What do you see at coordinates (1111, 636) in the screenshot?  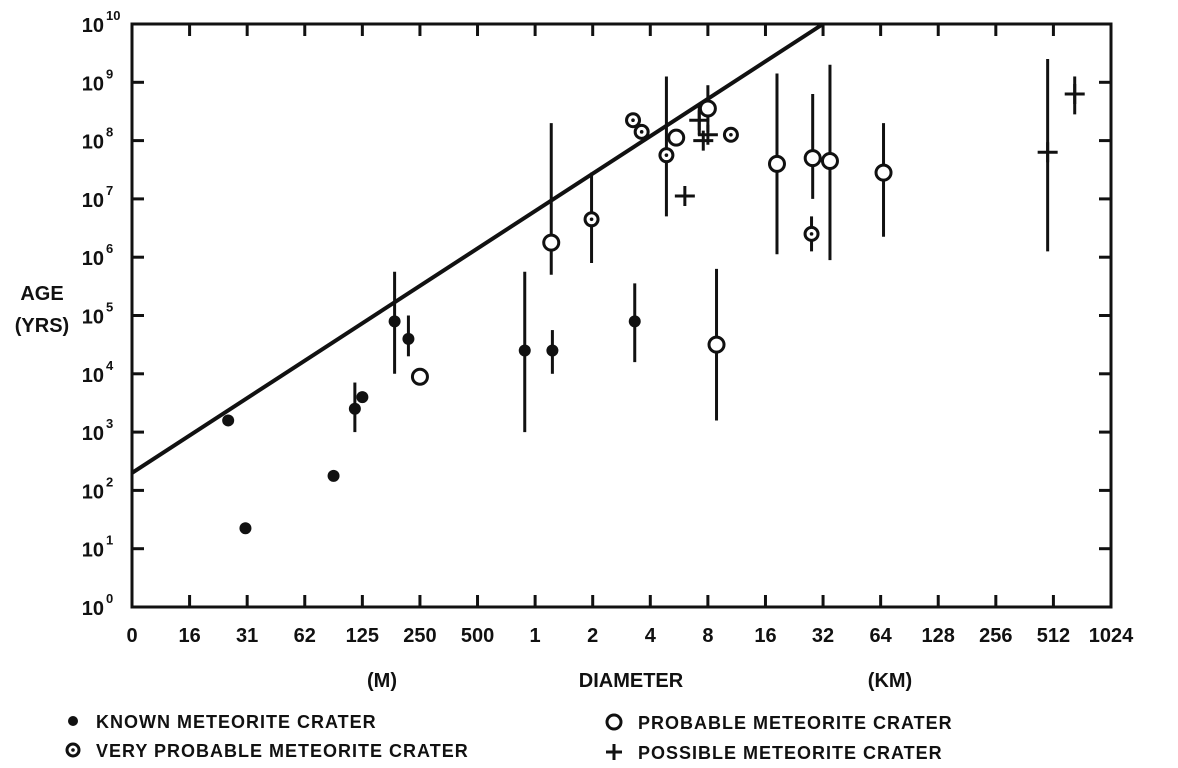 I see `x-tick-label: 1024` at bounding box center [1111, 636].